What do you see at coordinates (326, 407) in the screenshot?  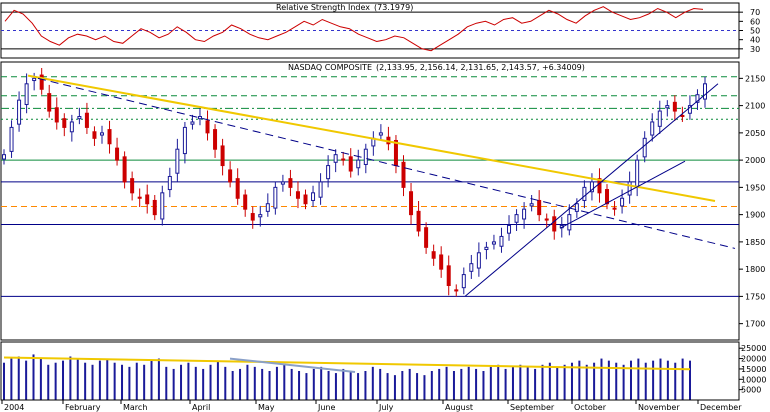 I see `x-tick-label: June` at bounding box center [326, 407].